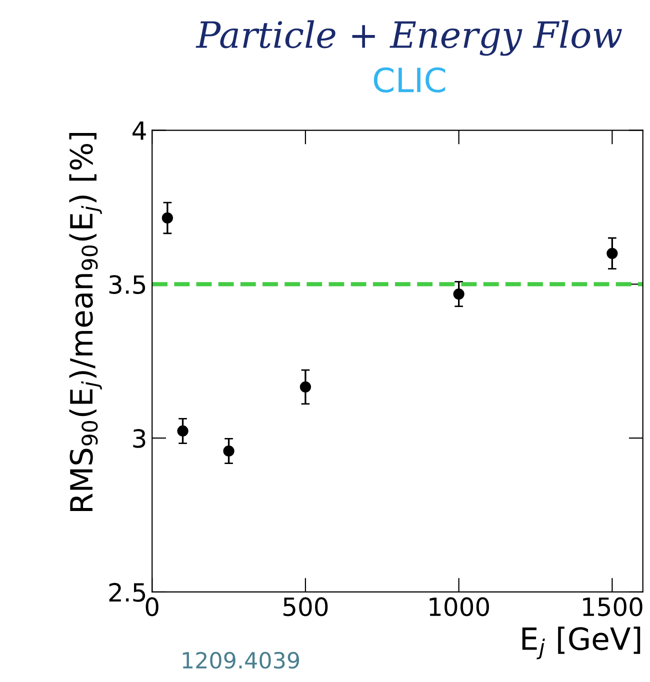  Describe the element at coordinates (139, 131) in the screenshot. I see `y-tick-label: 4` at that location.